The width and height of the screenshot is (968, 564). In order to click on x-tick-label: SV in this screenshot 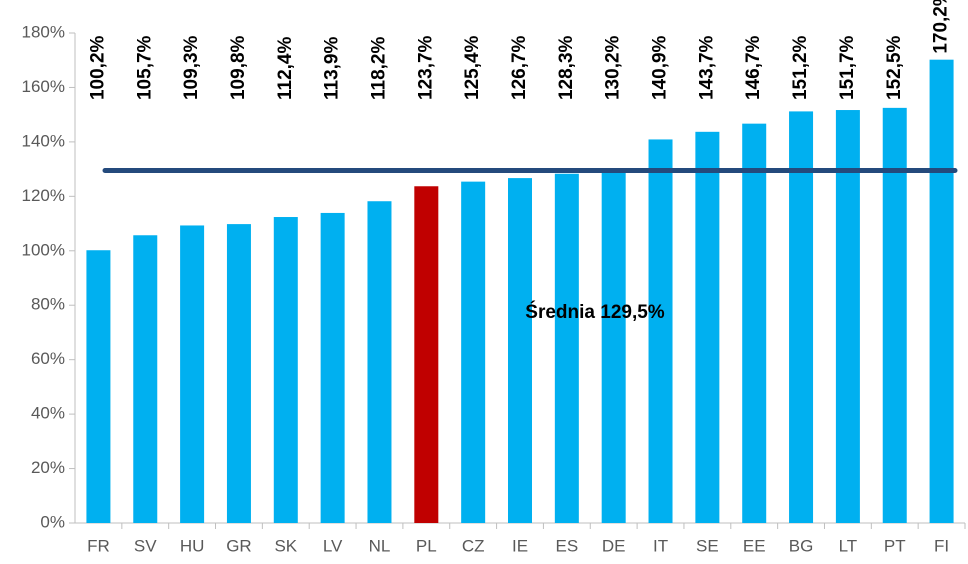, I will do `click(145, 545)`.